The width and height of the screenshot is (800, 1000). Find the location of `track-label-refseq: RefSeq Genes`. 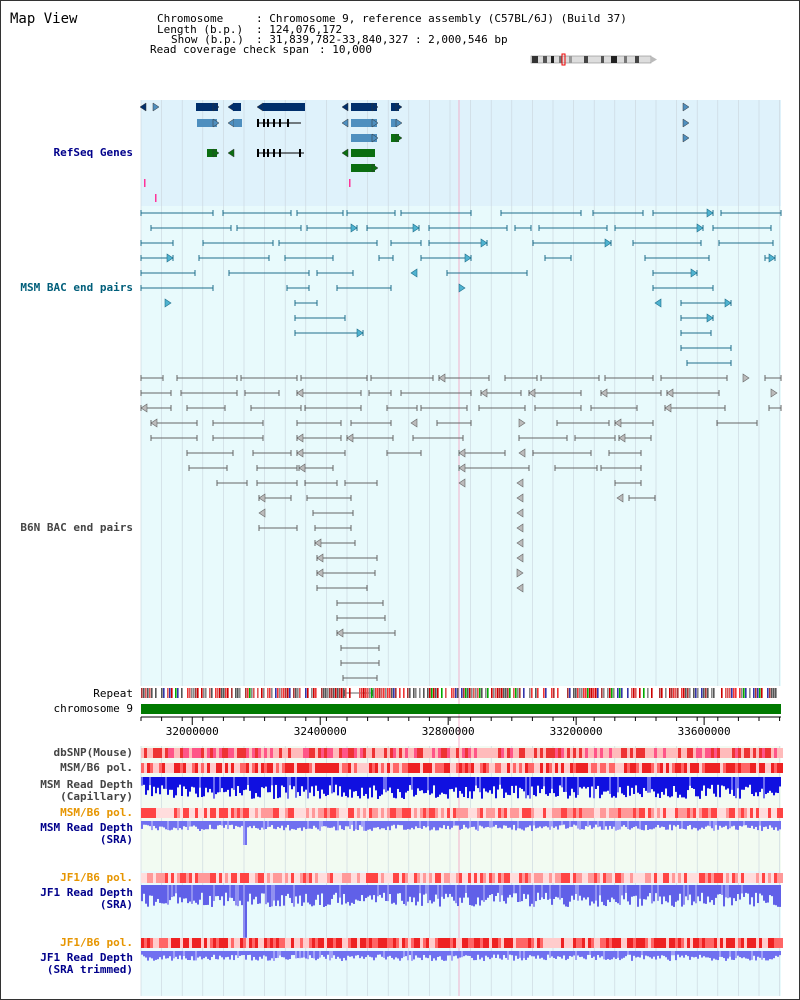

track-label-refseq: RefSeq Genes is located at coordinates (93, 152).